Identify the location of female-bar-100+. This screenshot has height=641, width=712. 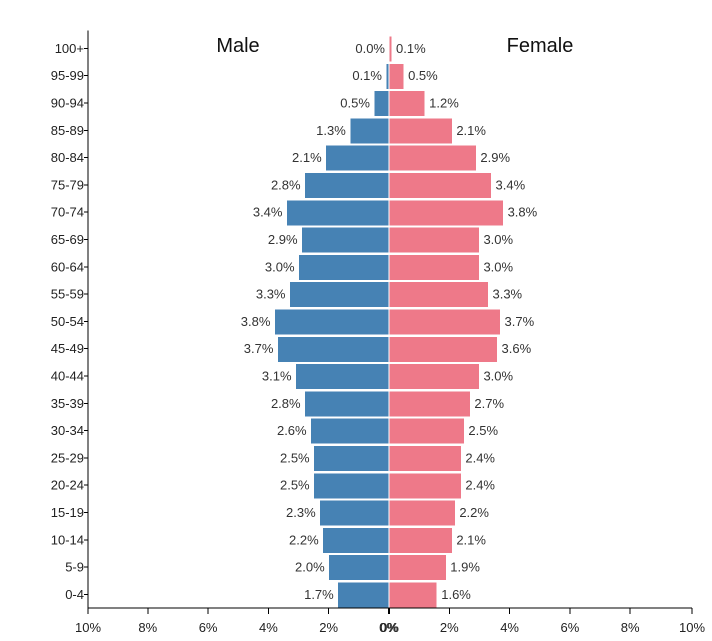
(390, 49).